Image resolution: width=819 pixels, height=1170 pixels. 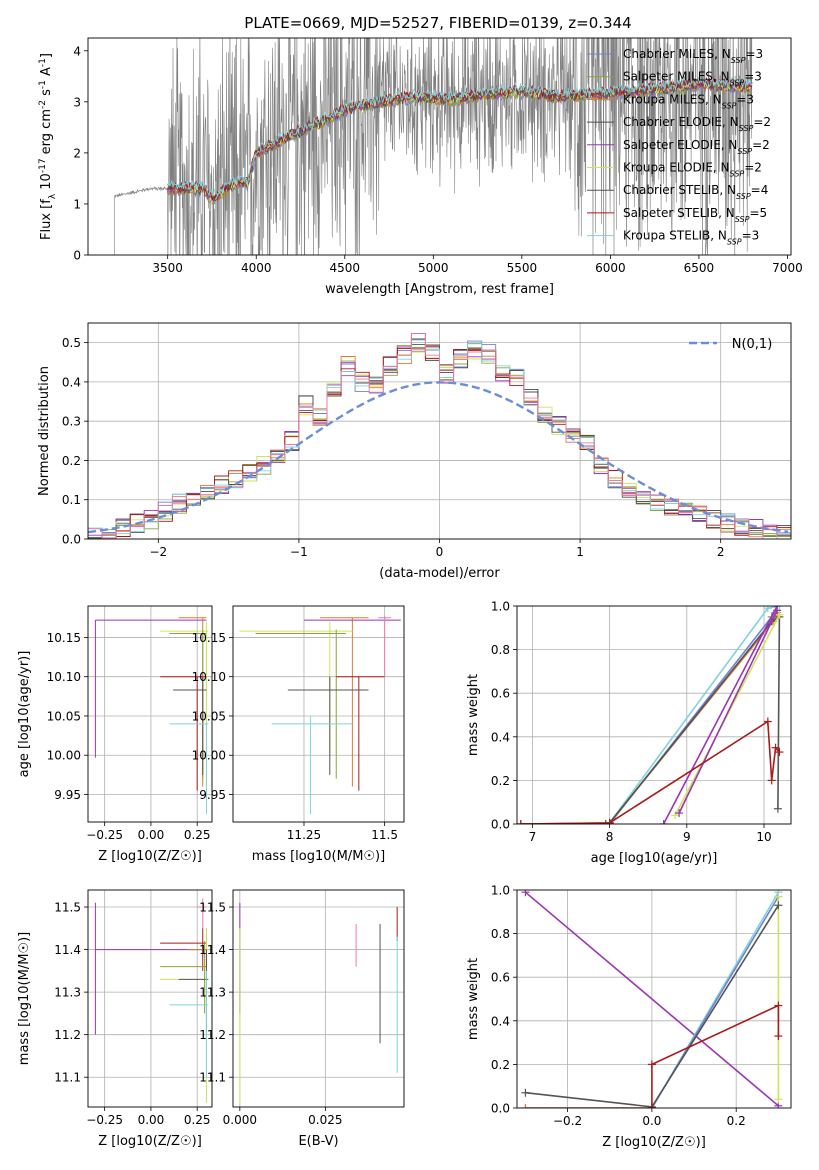 I want to click on y-axis-label: Normed distribution, so click(x=44, y=431).